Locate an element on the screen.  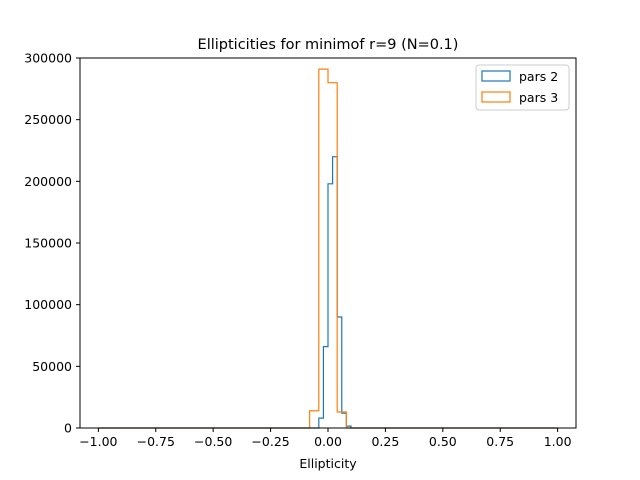
x-tick-label: −0.75 is located at coordinates (156, 441).